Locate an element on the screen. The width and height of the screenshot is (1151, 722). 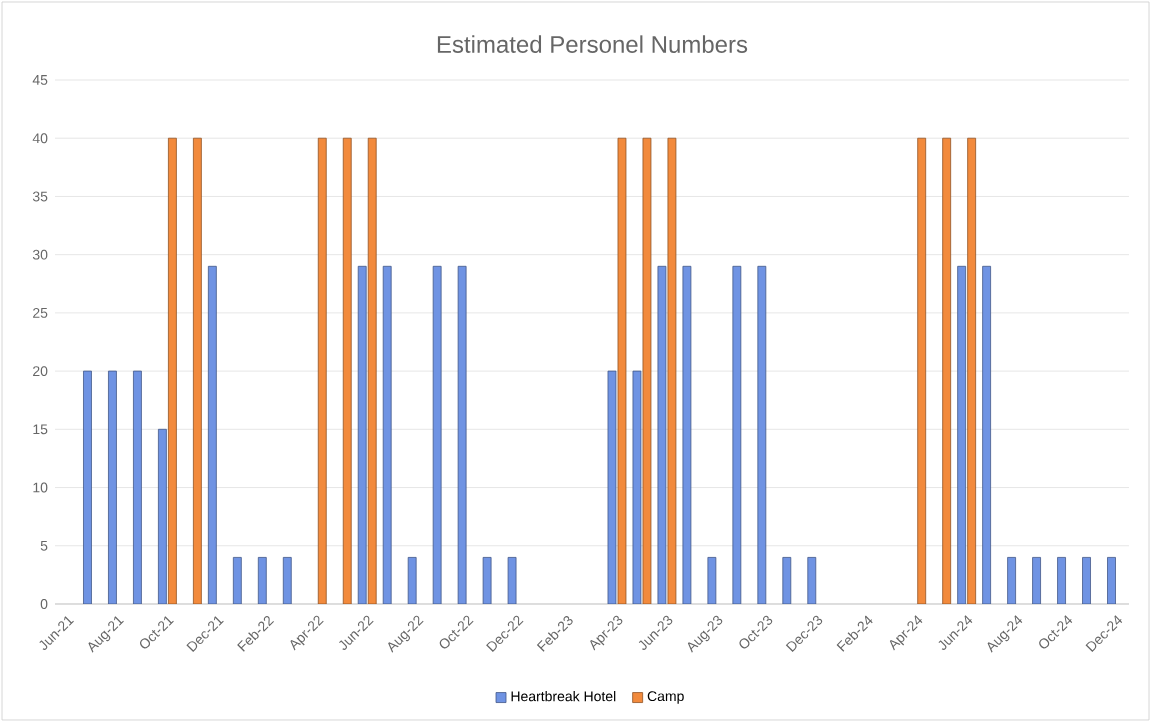
legend-label: Camp is located at coordinates (665, 697).